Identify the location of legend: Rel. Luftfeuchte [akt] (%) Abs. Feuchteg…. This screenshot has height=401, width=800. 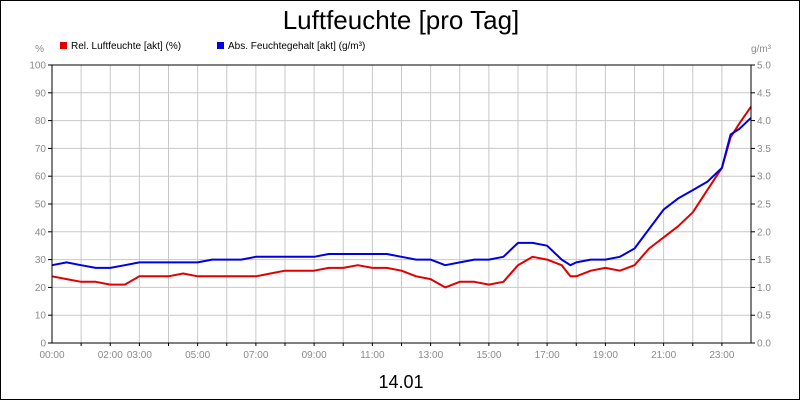
(212, 46).